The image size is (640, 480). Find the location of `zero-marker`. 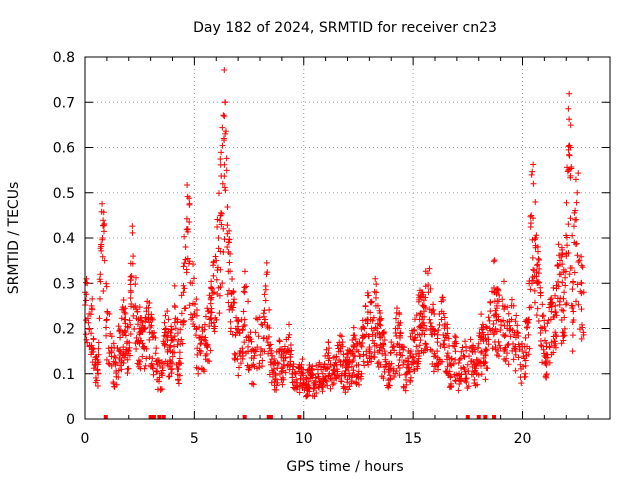

zero-marker is located at coordinates (163, 417).